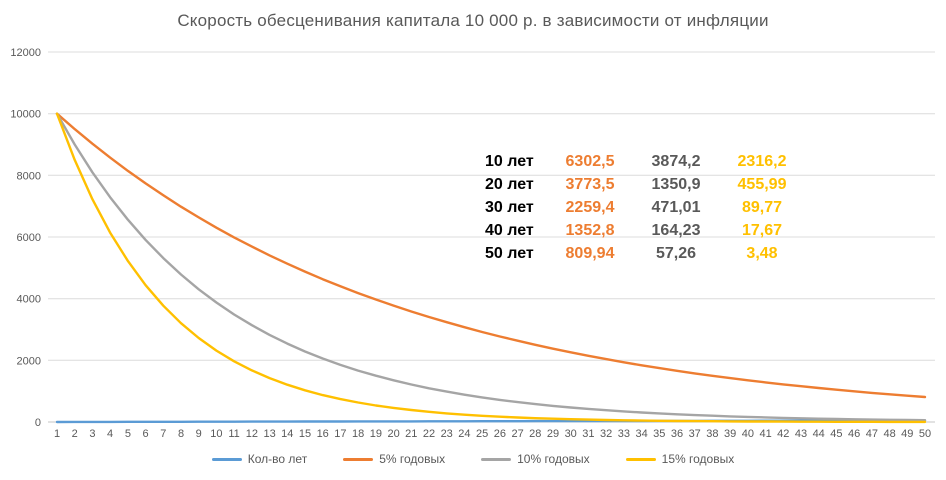 This screenshot has width=946, height=480. I want to click on legend-item-10pct: 10% годовых, so click(535, 459).